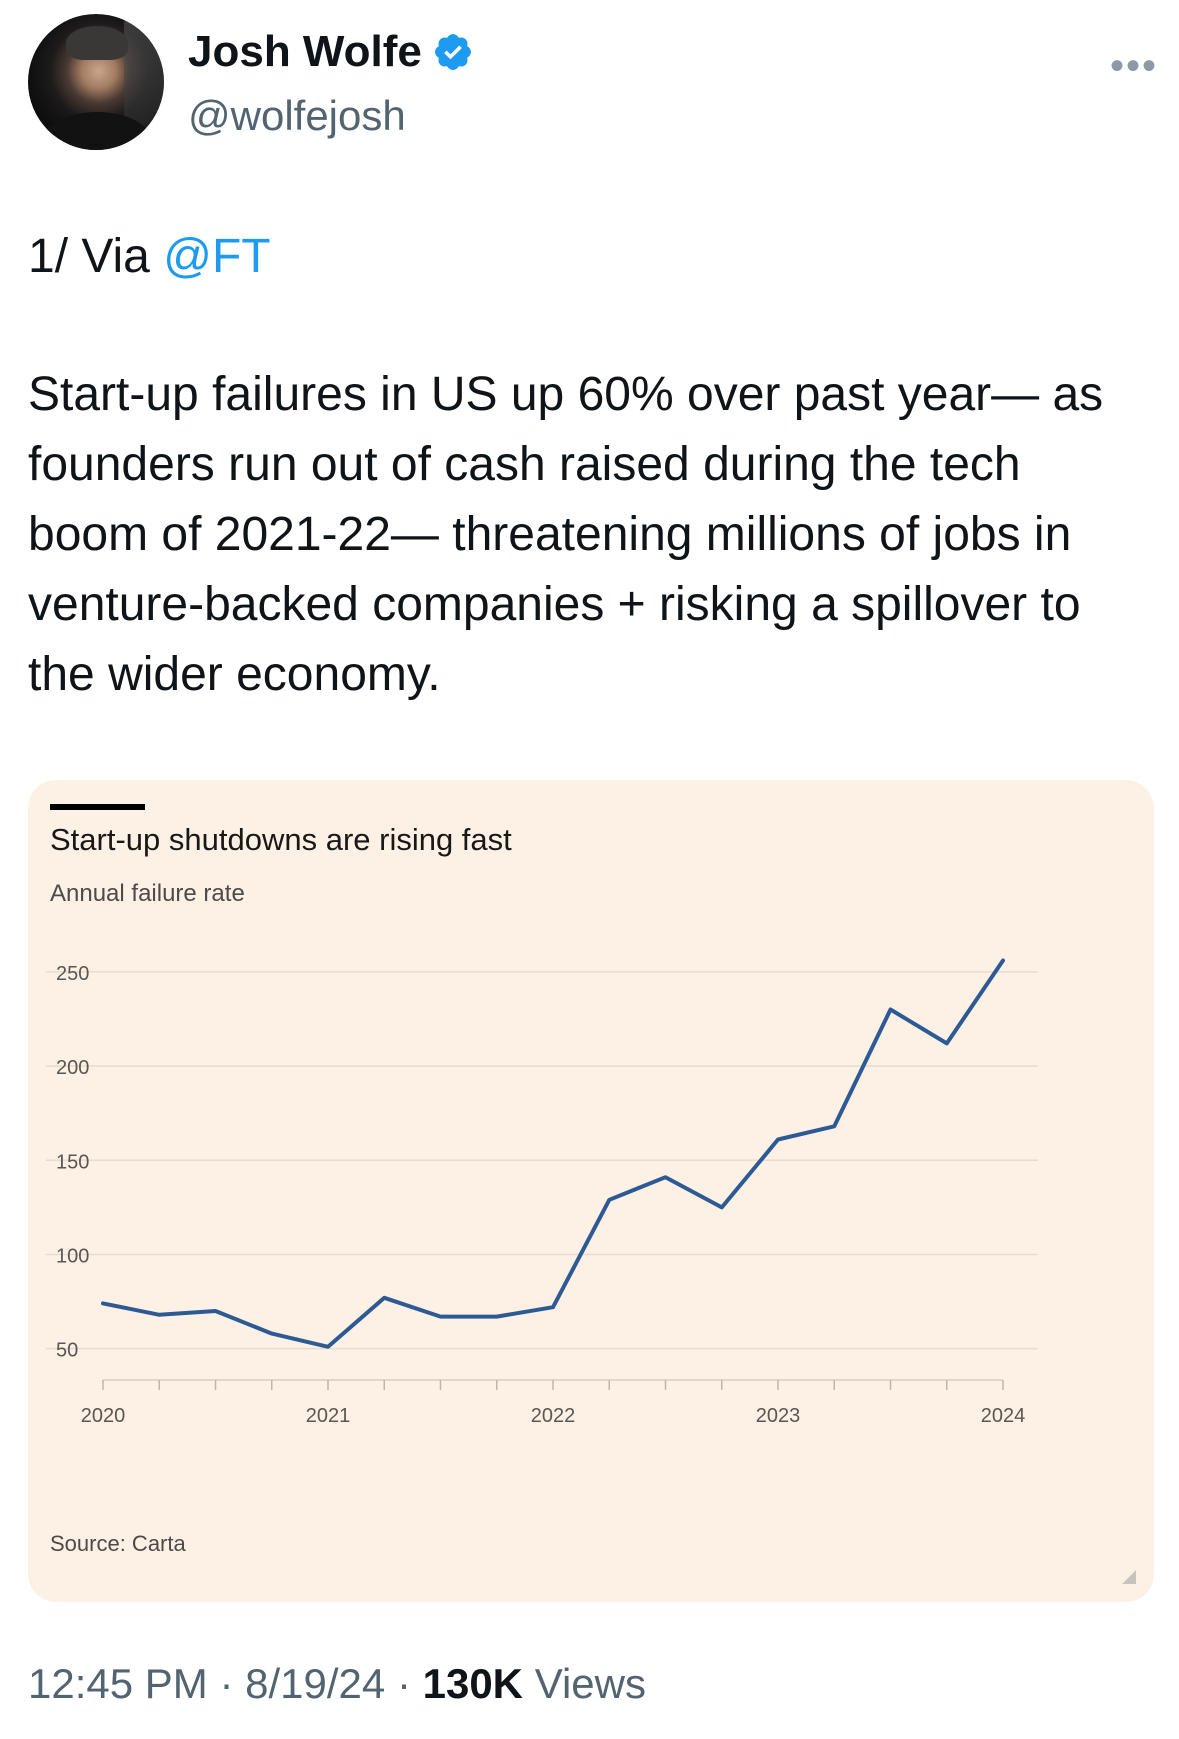  What do you see at coordinates (588, 257) in the screenshot?
I see `tweet-first-line: 1/ Via @FT` at bounding box center [588, 257].